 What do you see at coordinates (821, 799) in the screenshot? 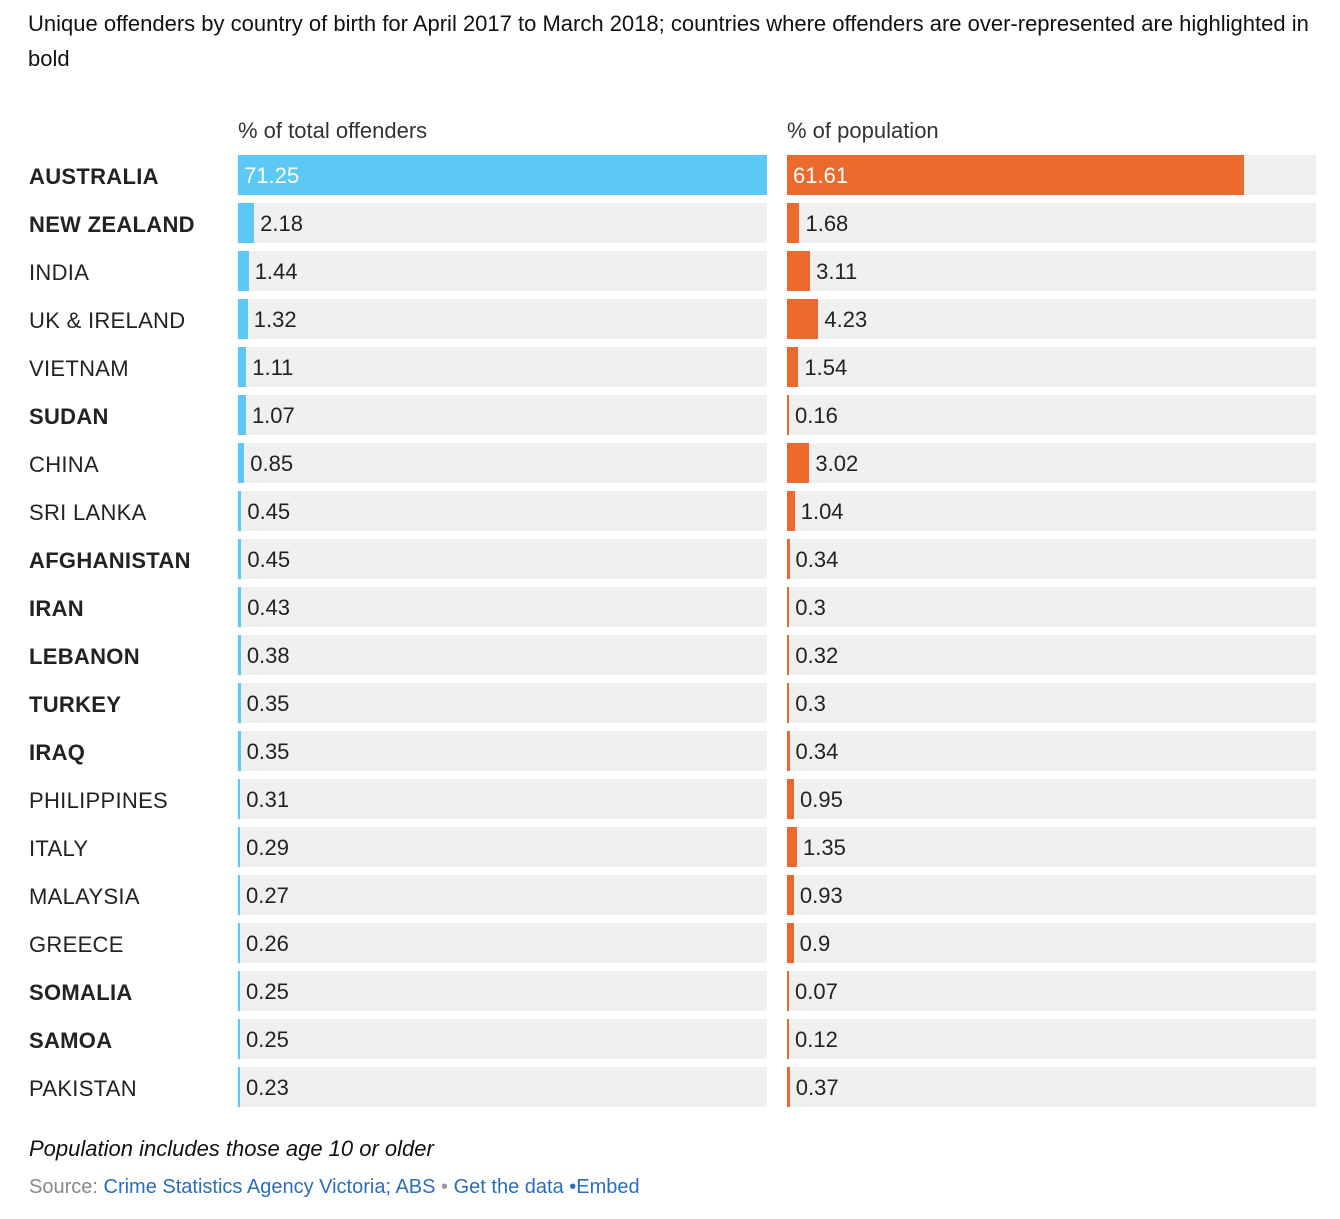
I see `population-value-label: 0.95` at bounding box center [821, 799].